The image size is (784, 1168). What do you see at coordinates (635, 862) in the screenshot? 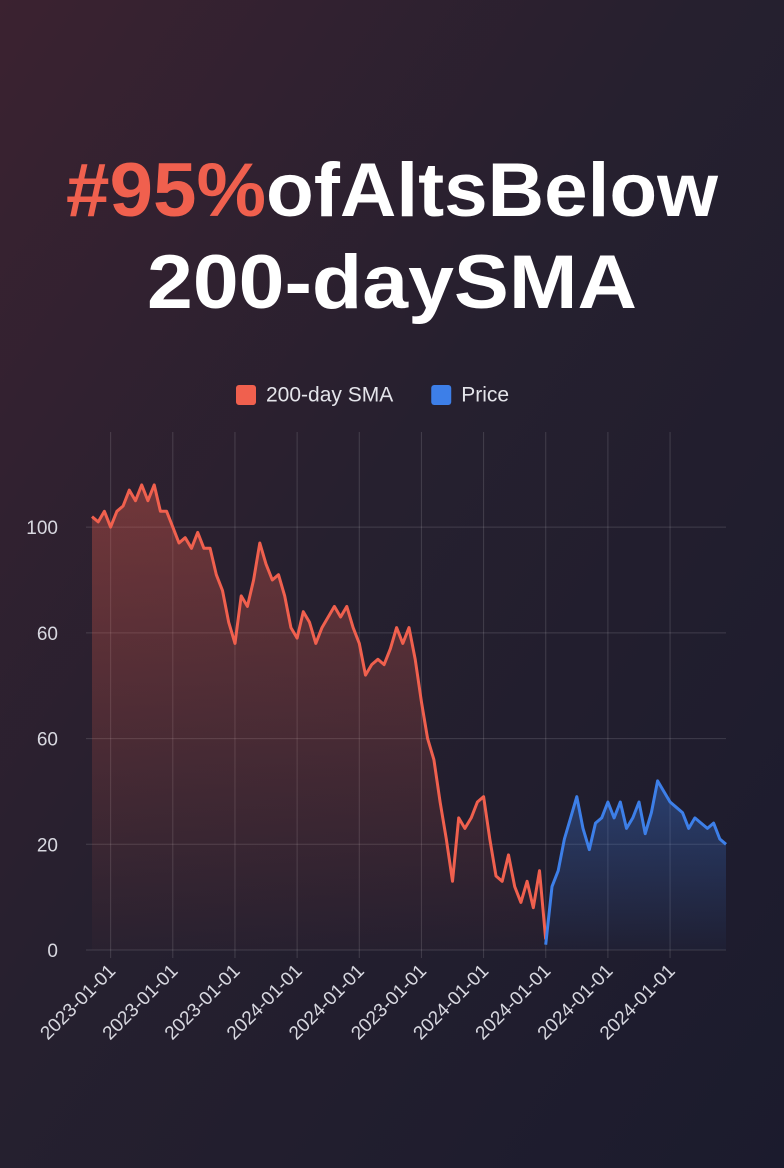
I see `line` at bounding box center [635, 862].